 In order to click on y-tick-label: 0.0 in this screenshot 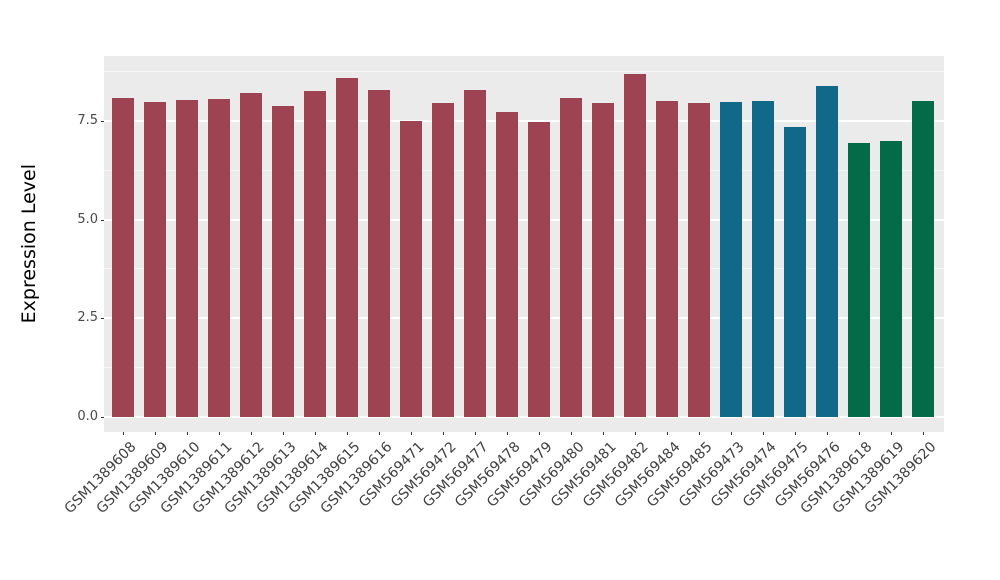, I will do `click(87, 416)`.